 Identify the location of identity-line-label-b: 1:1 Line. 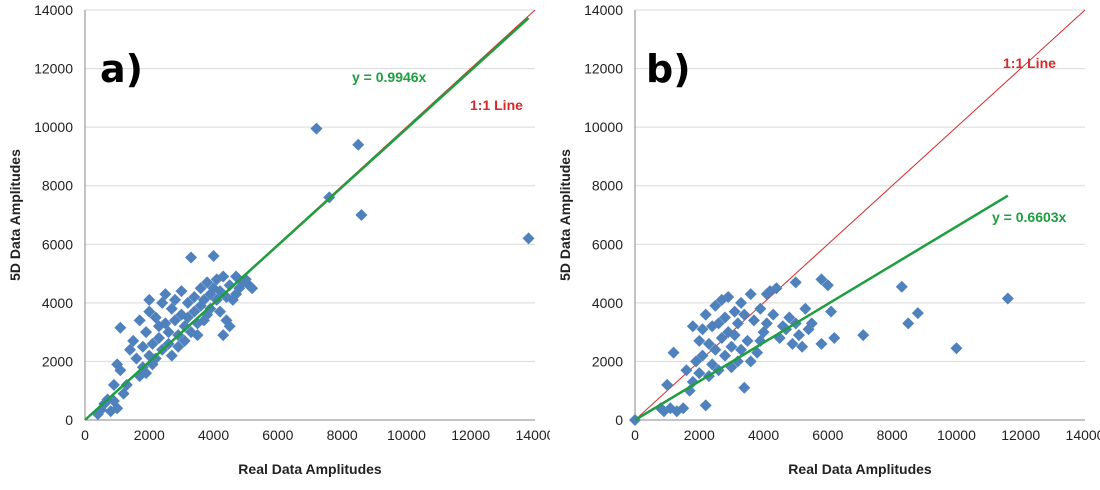
(1029, 63).